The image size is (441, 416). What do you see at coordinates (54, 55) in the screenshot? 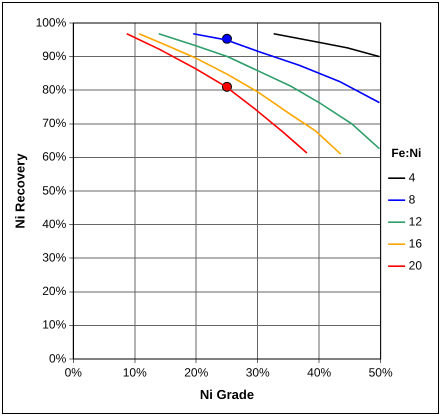
I see `y-tick-label: 90%` at bounding box center [54, 55].